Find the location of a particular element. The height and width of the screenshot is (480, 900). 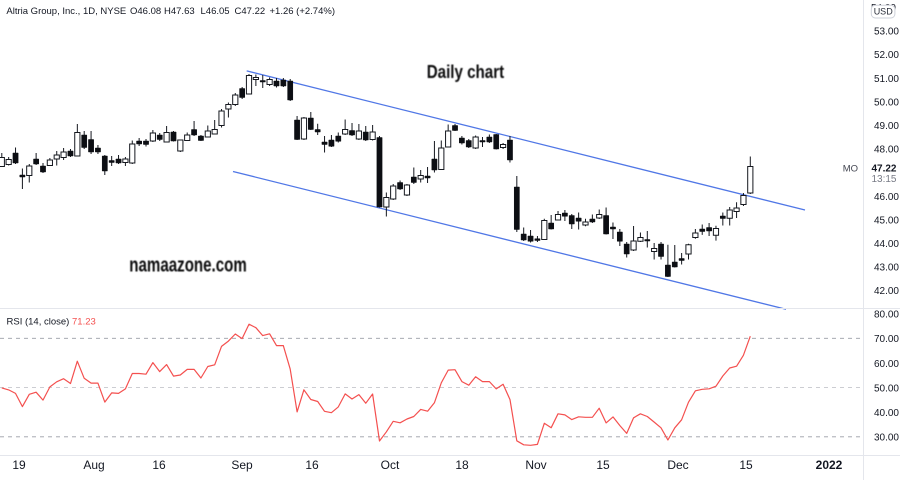

svg-text: Daily chart is located at coordinates (466, 72).